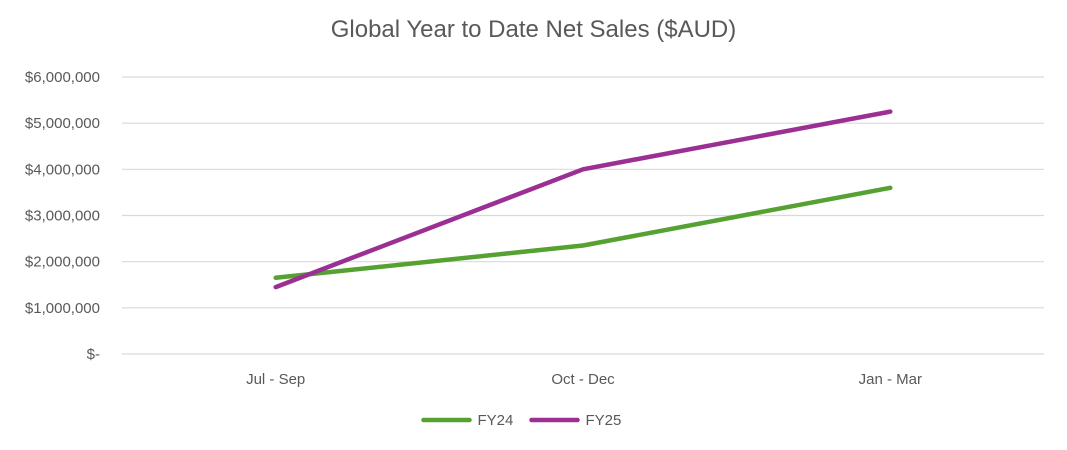 The image size is (1067, 450). I want to click on legend: FY24 FY25, so click(521, 420).